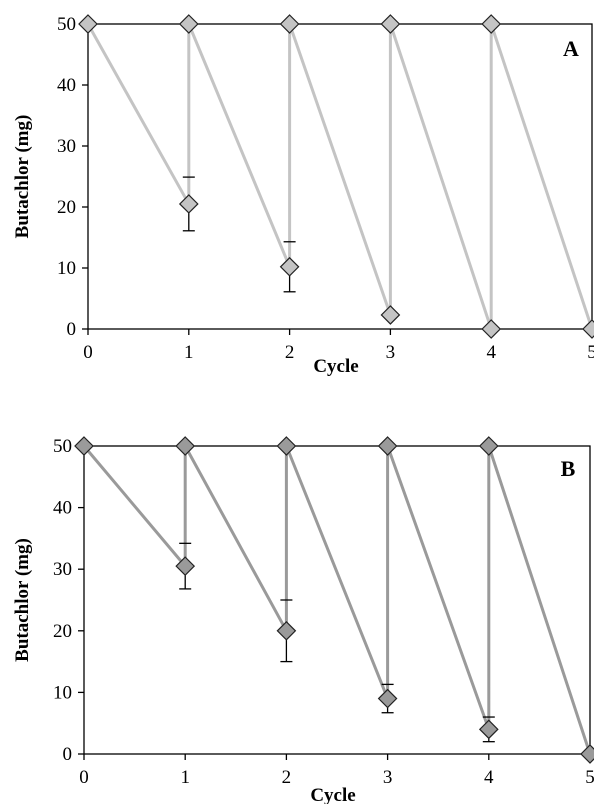 Image resolution: width=594 pixels, height=804 pixels. Describe the element at coordinates (568, 468) in the screenshot. I see `panel-label: B` at that location.